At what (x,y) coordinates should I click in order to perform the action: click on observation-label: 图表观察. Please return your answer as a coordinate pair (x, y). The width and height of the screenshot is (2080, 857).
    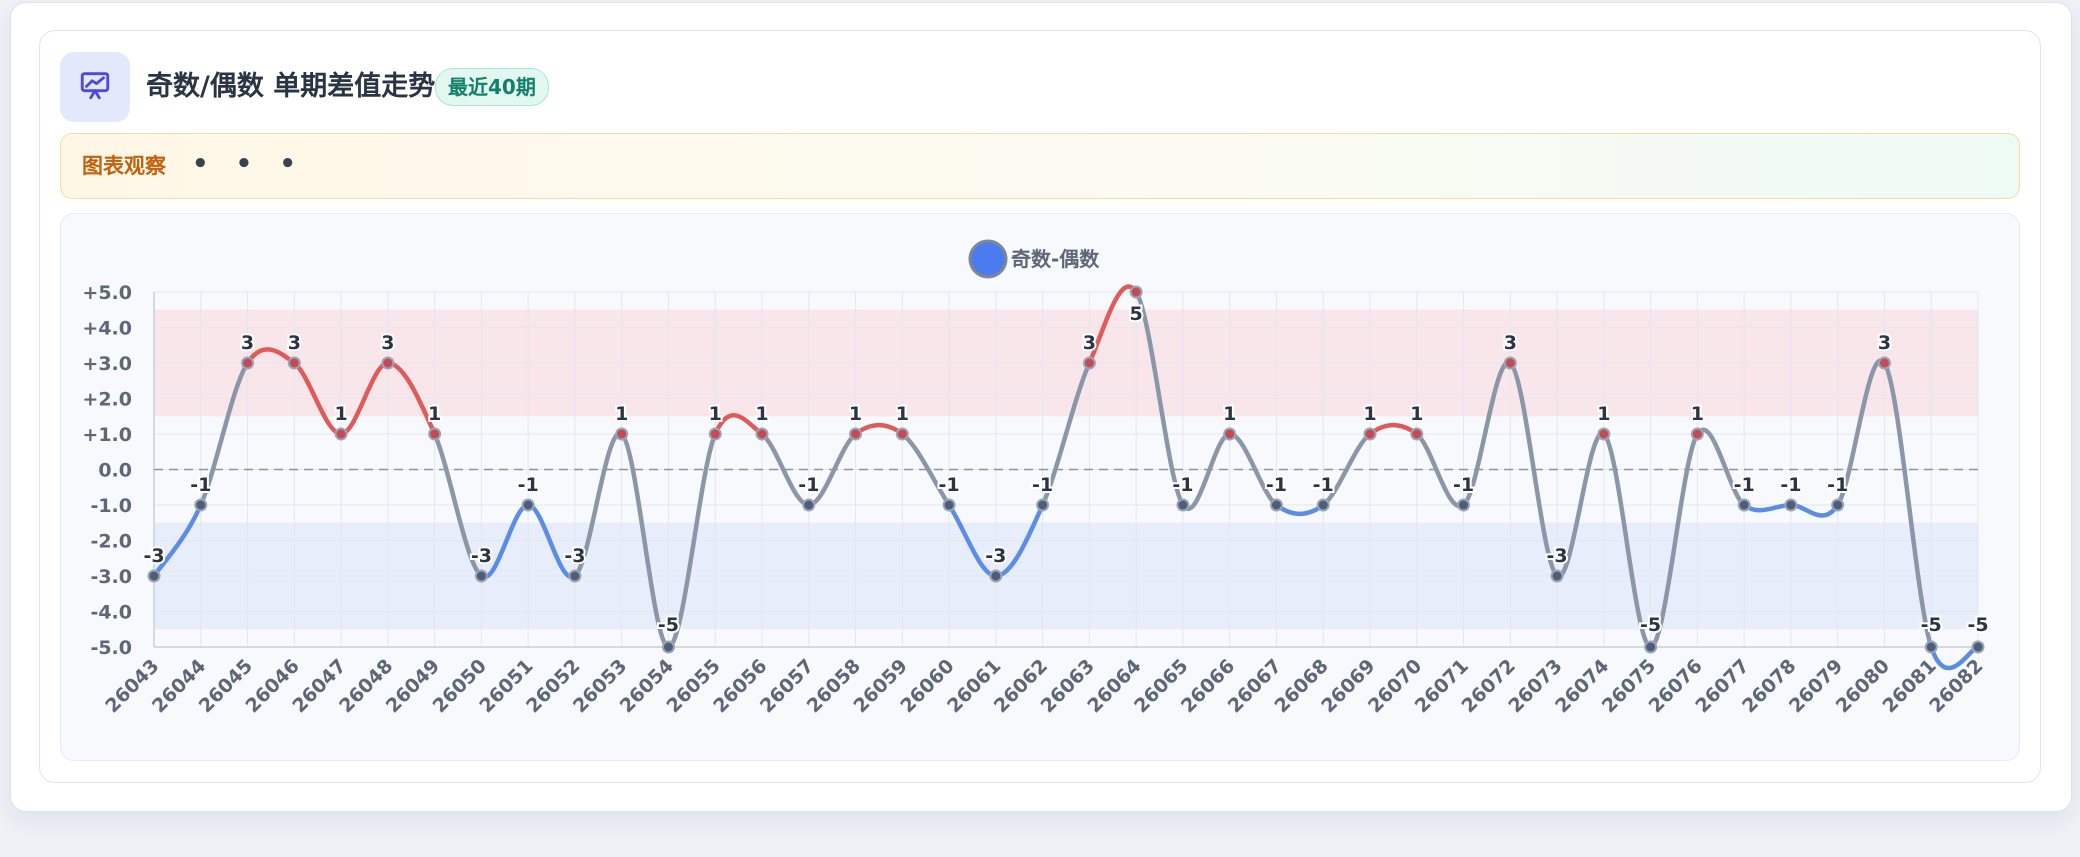
    Looking at the image, I should click on (124, 166).